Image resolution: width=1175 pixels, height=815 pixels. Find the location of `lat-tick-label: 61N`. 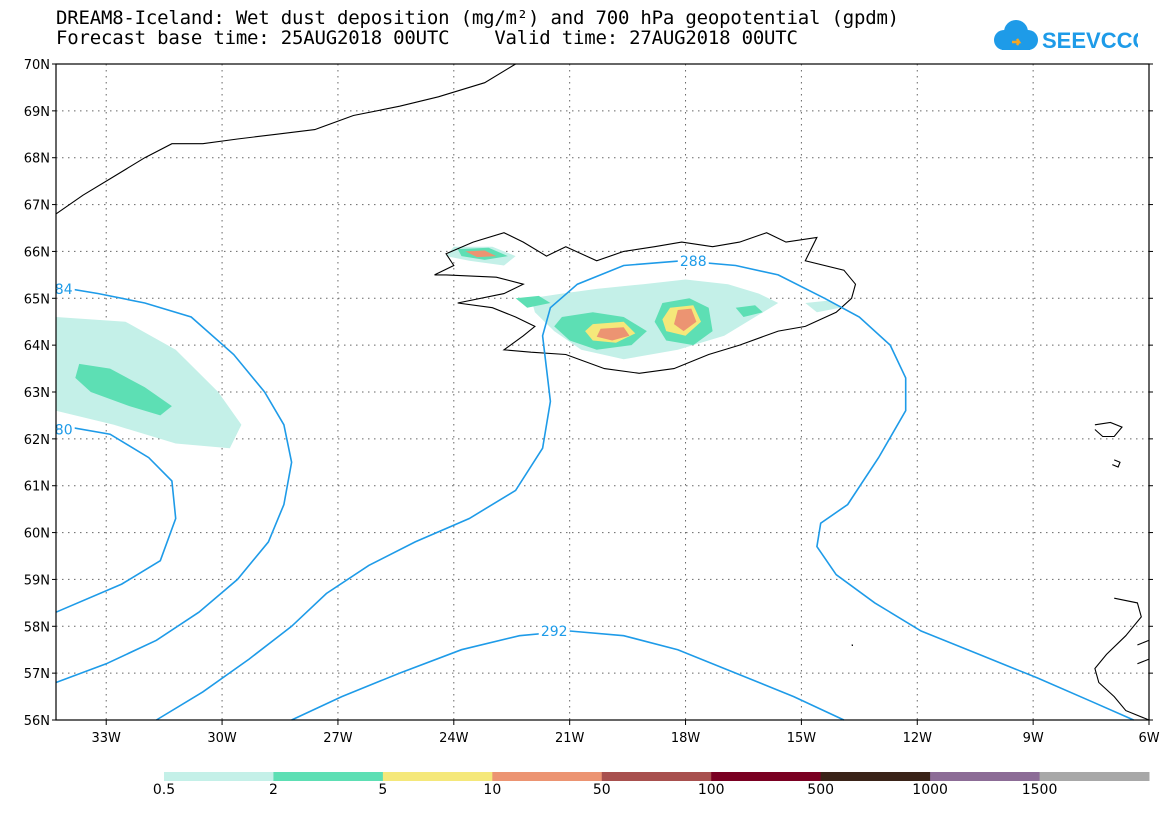

lat-tick-label: 61N is located at coordinates (37, 487).